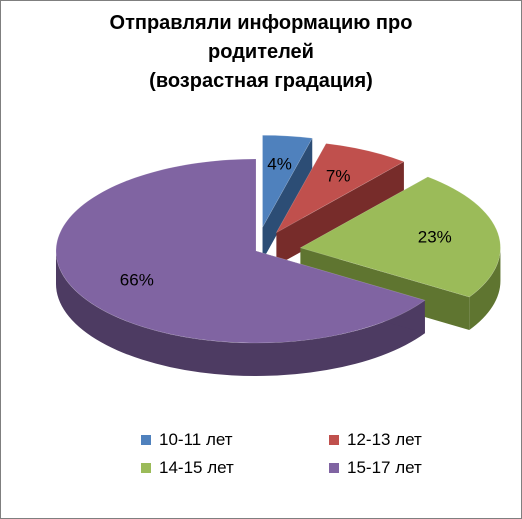 This screenshot has width=522, height=519. Describe the element at coordinates (137, 280) in the screenshot. I see `data-label-15-17: 66%` at that location.